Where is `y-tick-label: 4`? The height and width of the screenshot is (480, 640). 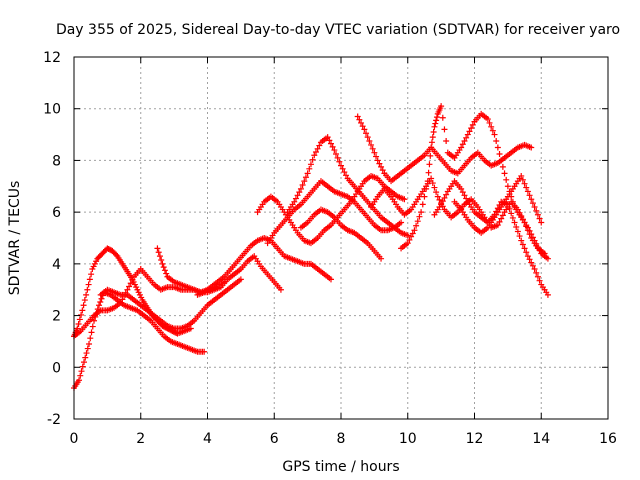 y-tick-label: 4 is located at coordinates (56, 265).